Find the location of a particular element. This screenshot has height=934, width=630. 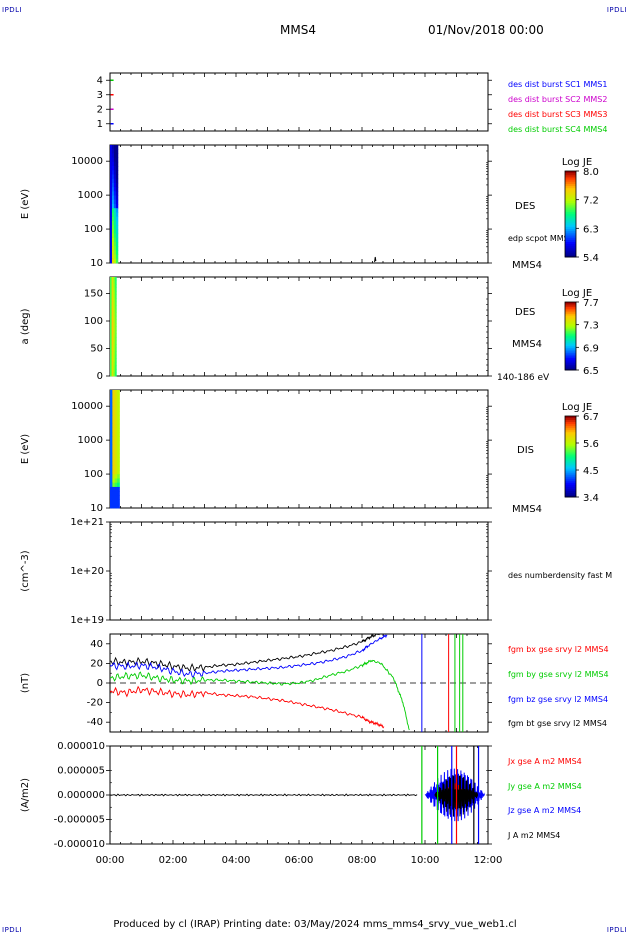

availability-panel-ytick-label: 3 is located at coordinates (100, 95).